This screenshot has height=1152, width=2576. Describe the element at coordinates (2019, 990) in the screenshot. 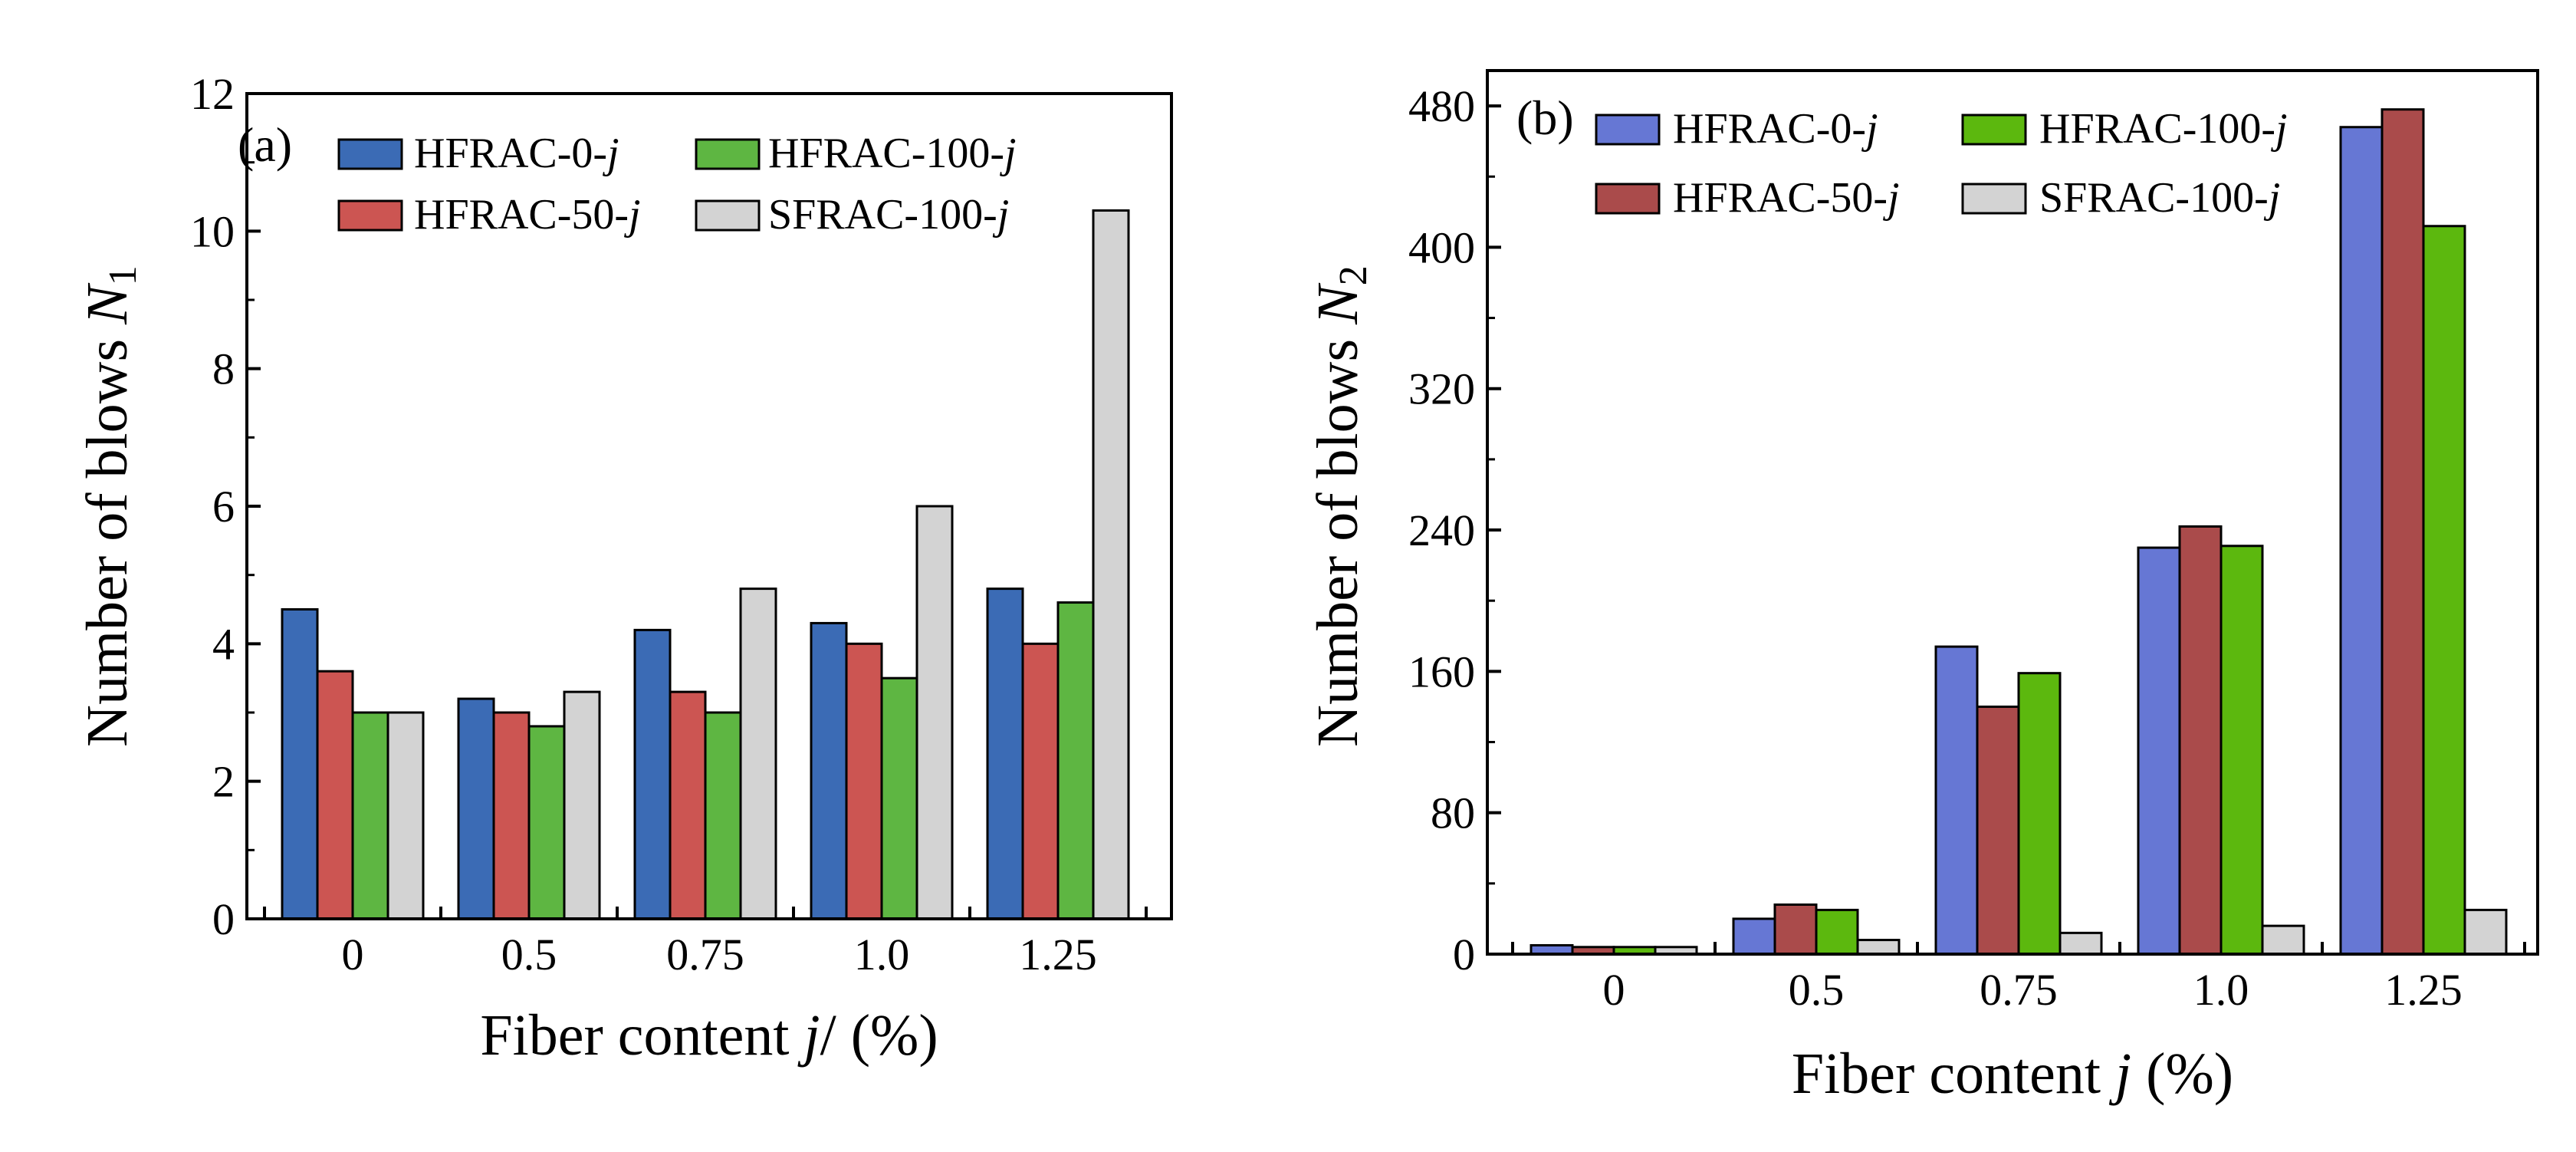

I see `x-tick-label-b-2: 0.75` at that location.